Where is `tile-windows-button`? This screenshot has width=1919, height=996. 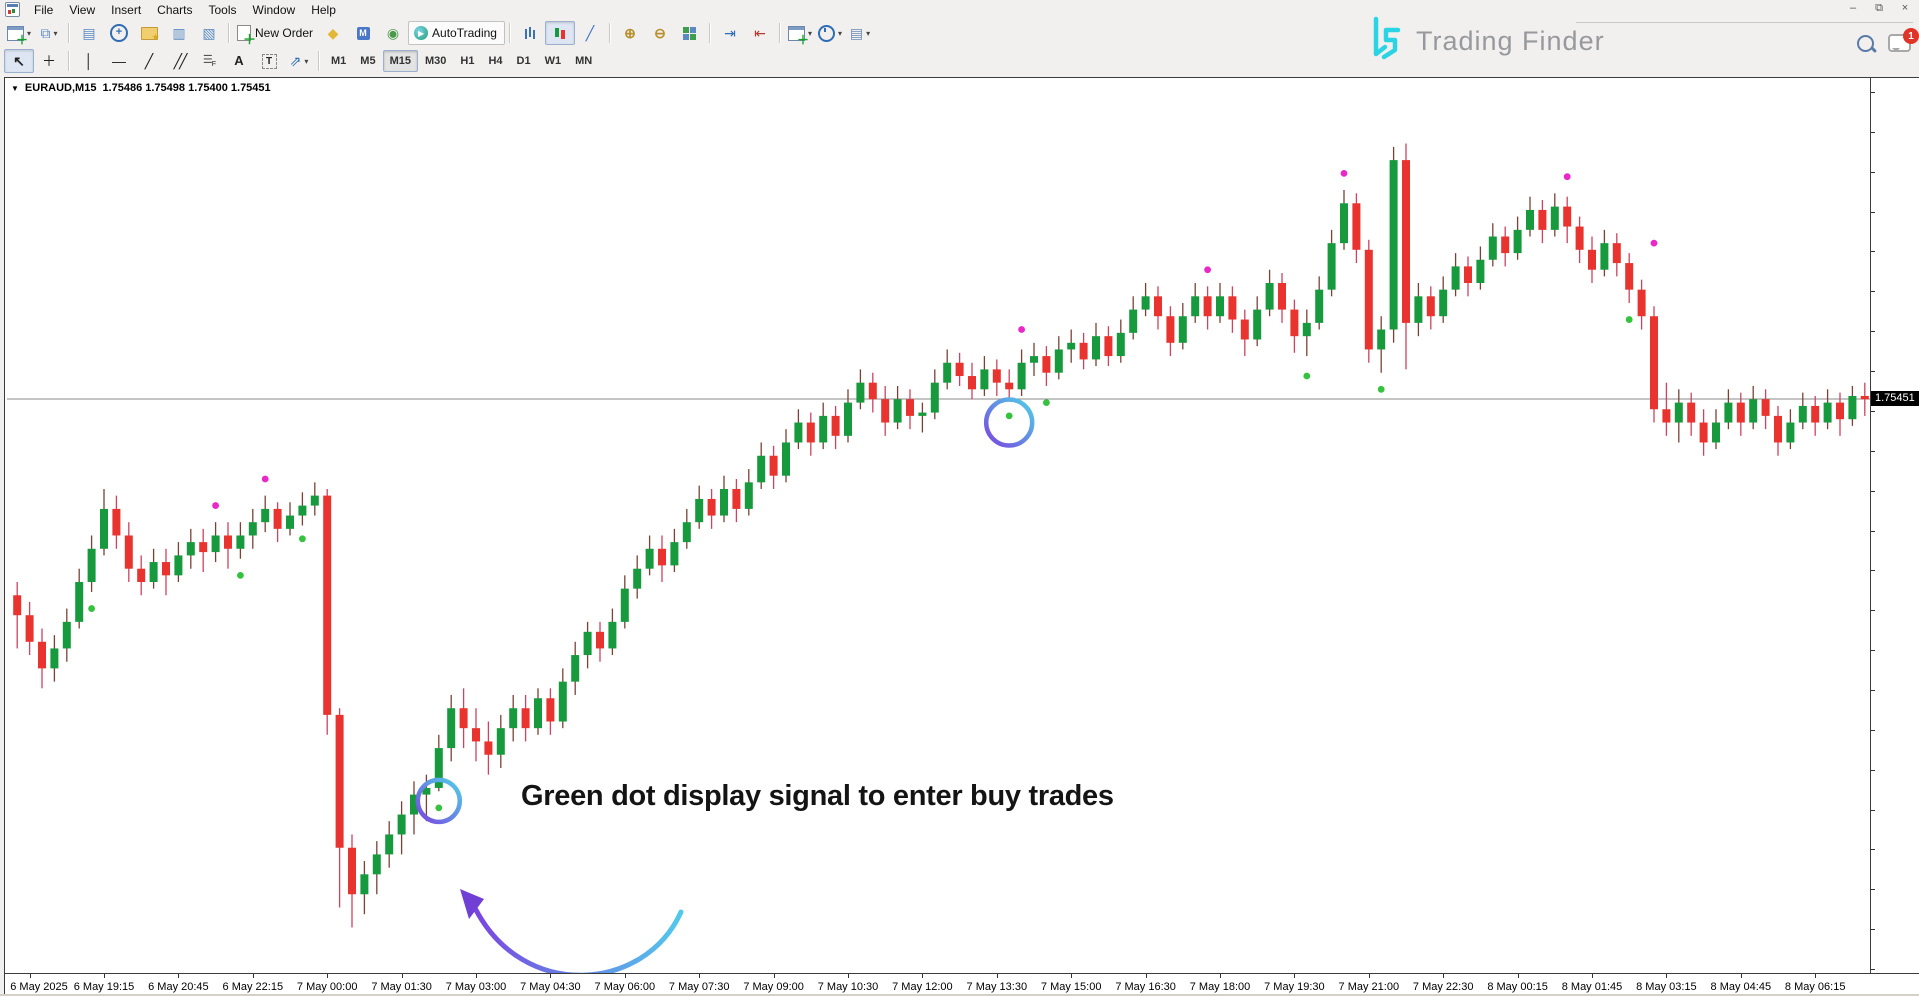 tile-windows-button is located at coordinates (690, 33).